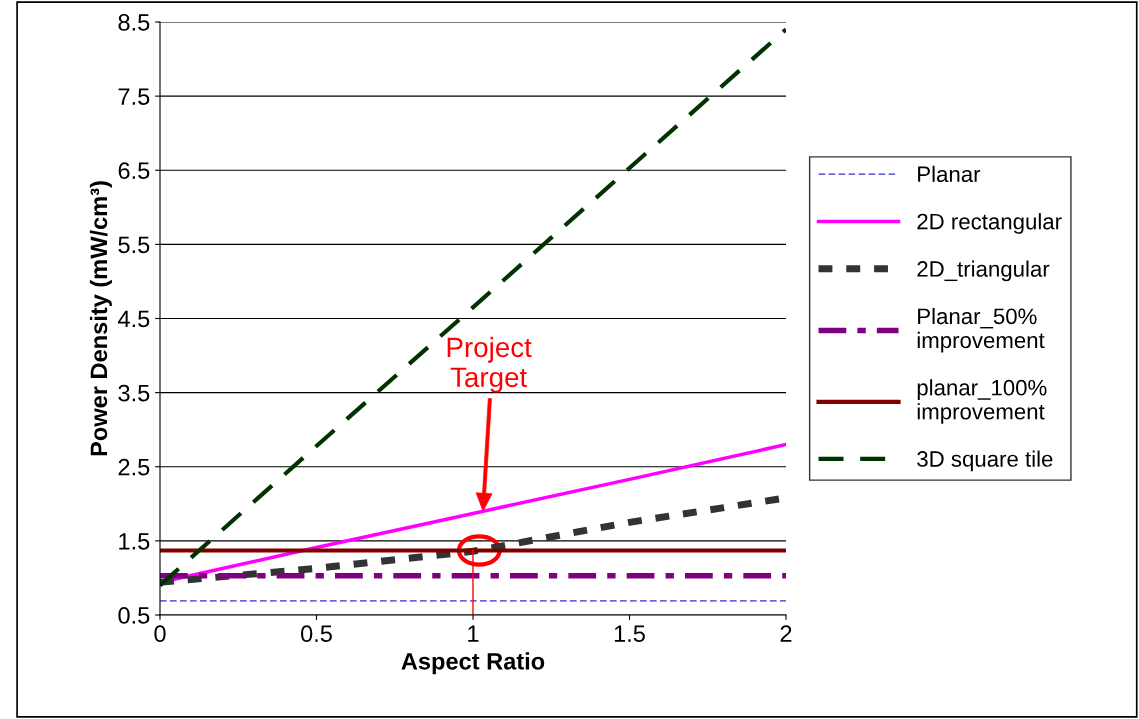  I want to click on legend-label: planar_100% improvement, so click(982, 401).